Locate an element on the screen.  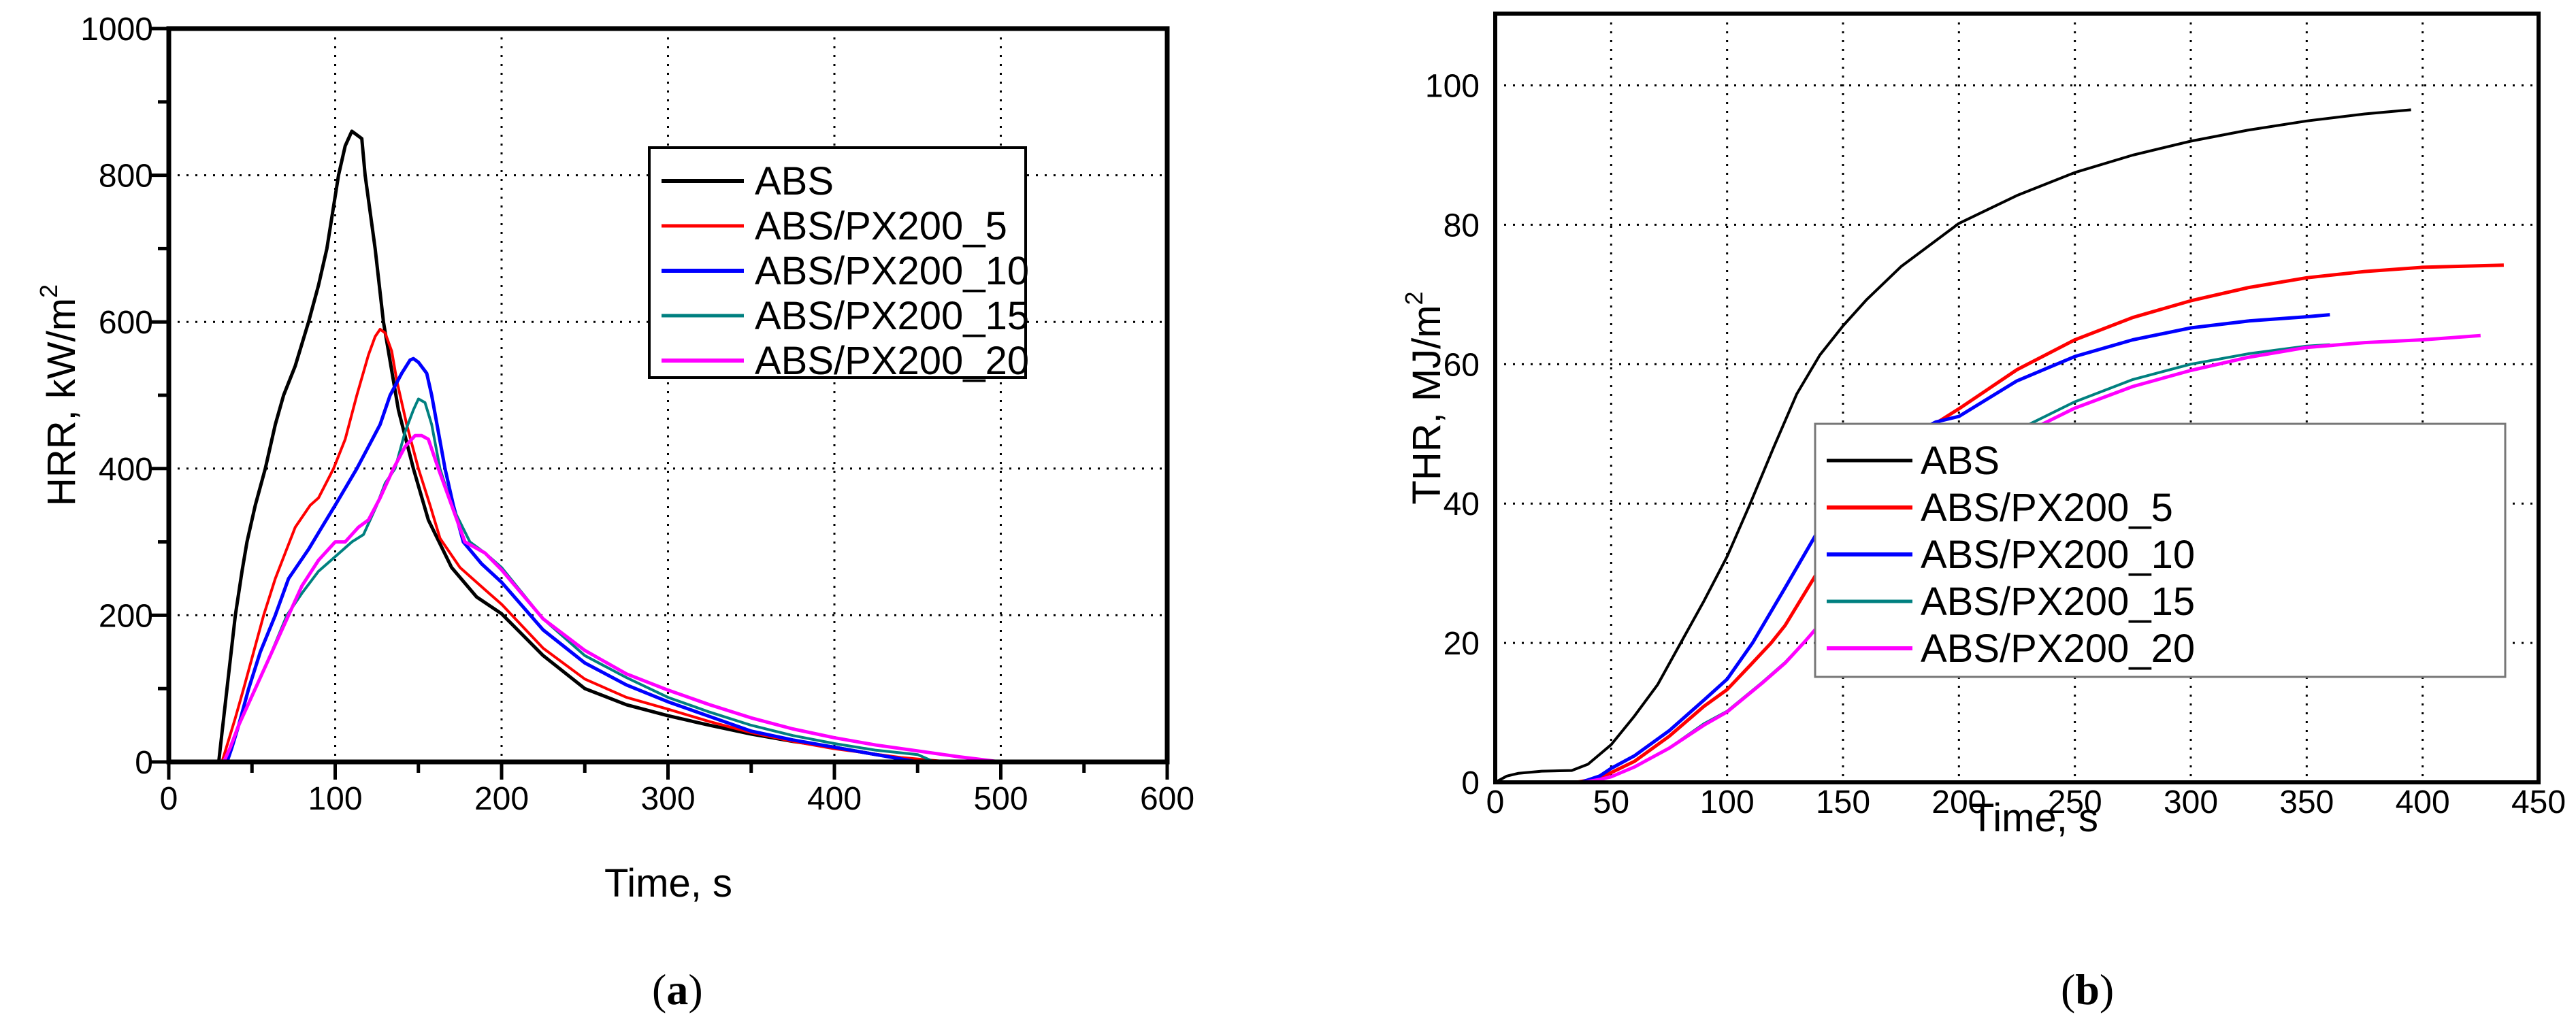
y-tick-label: 1000 is located at coordinates (116, 30).